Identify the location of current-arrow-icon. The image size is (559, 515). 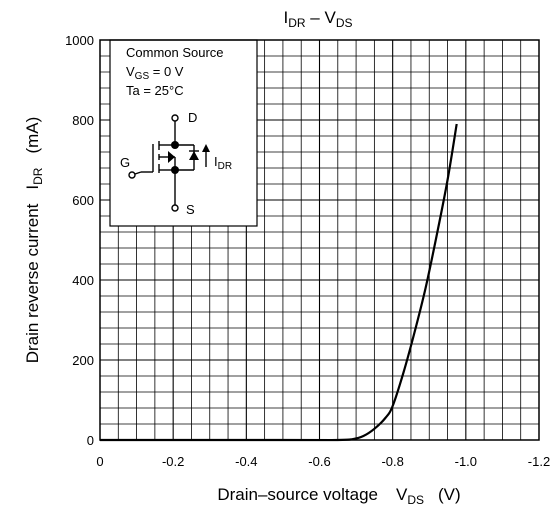
(206, 148).